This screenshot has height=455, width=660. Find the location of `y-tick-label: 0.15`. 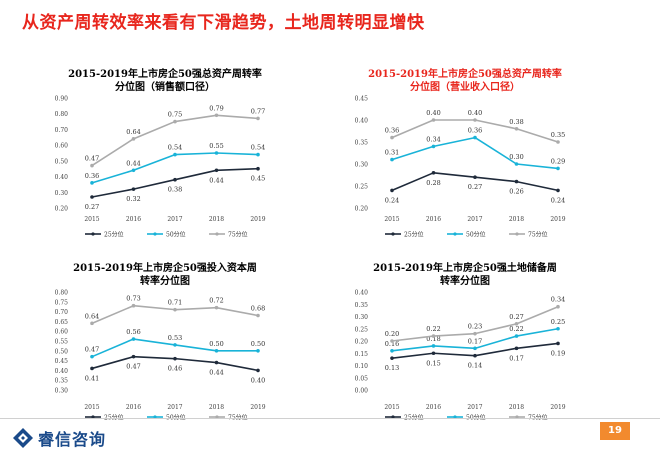

y-tick-label: 0.15 is located at coordinates (362, 354).